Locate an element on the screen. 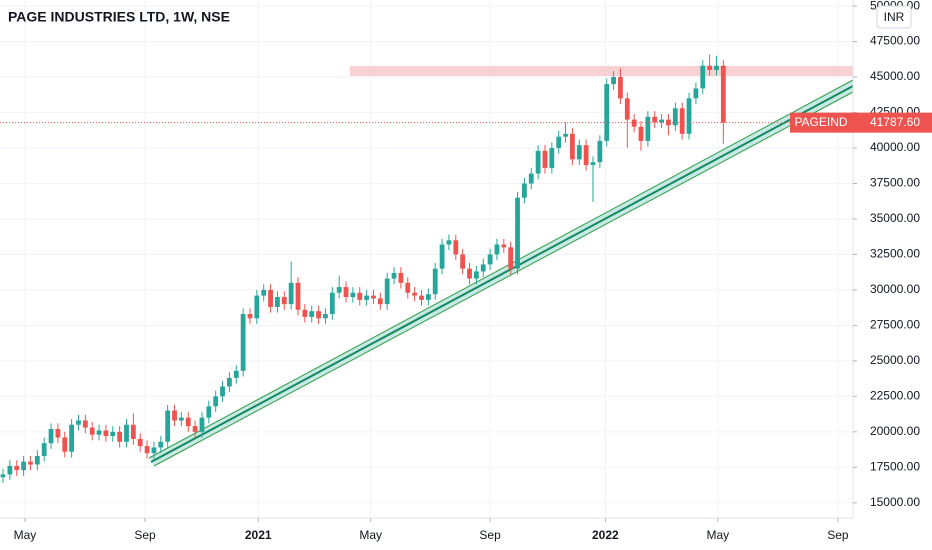  resistance-zone is located at coordinates (601, 71).